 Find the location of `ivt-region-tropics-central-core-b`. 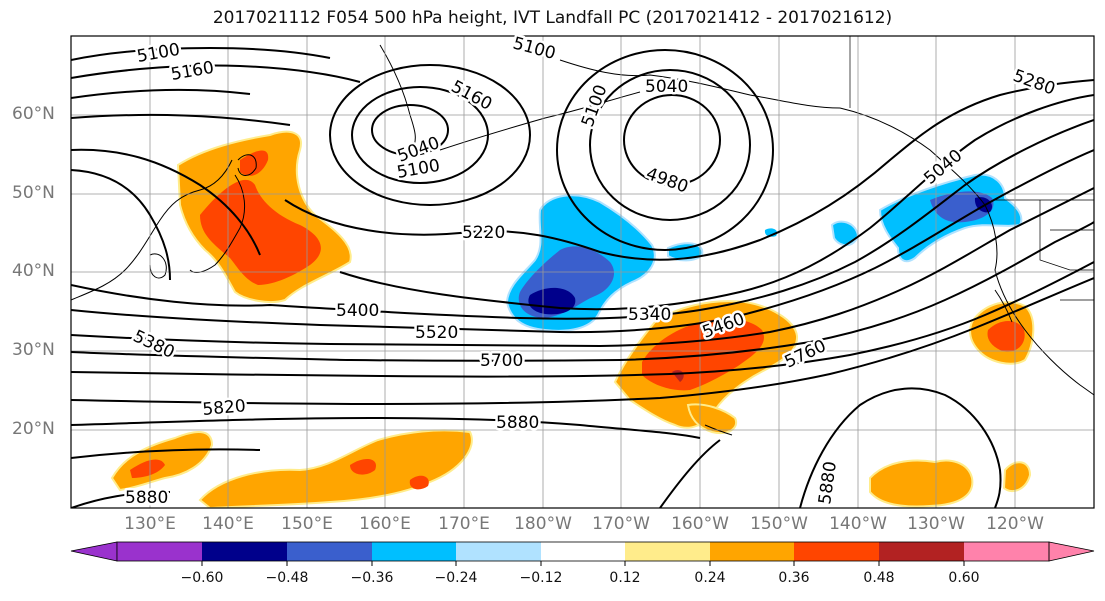

ivt-region-tropics-central-core-b is located at coordinates (419, 482).